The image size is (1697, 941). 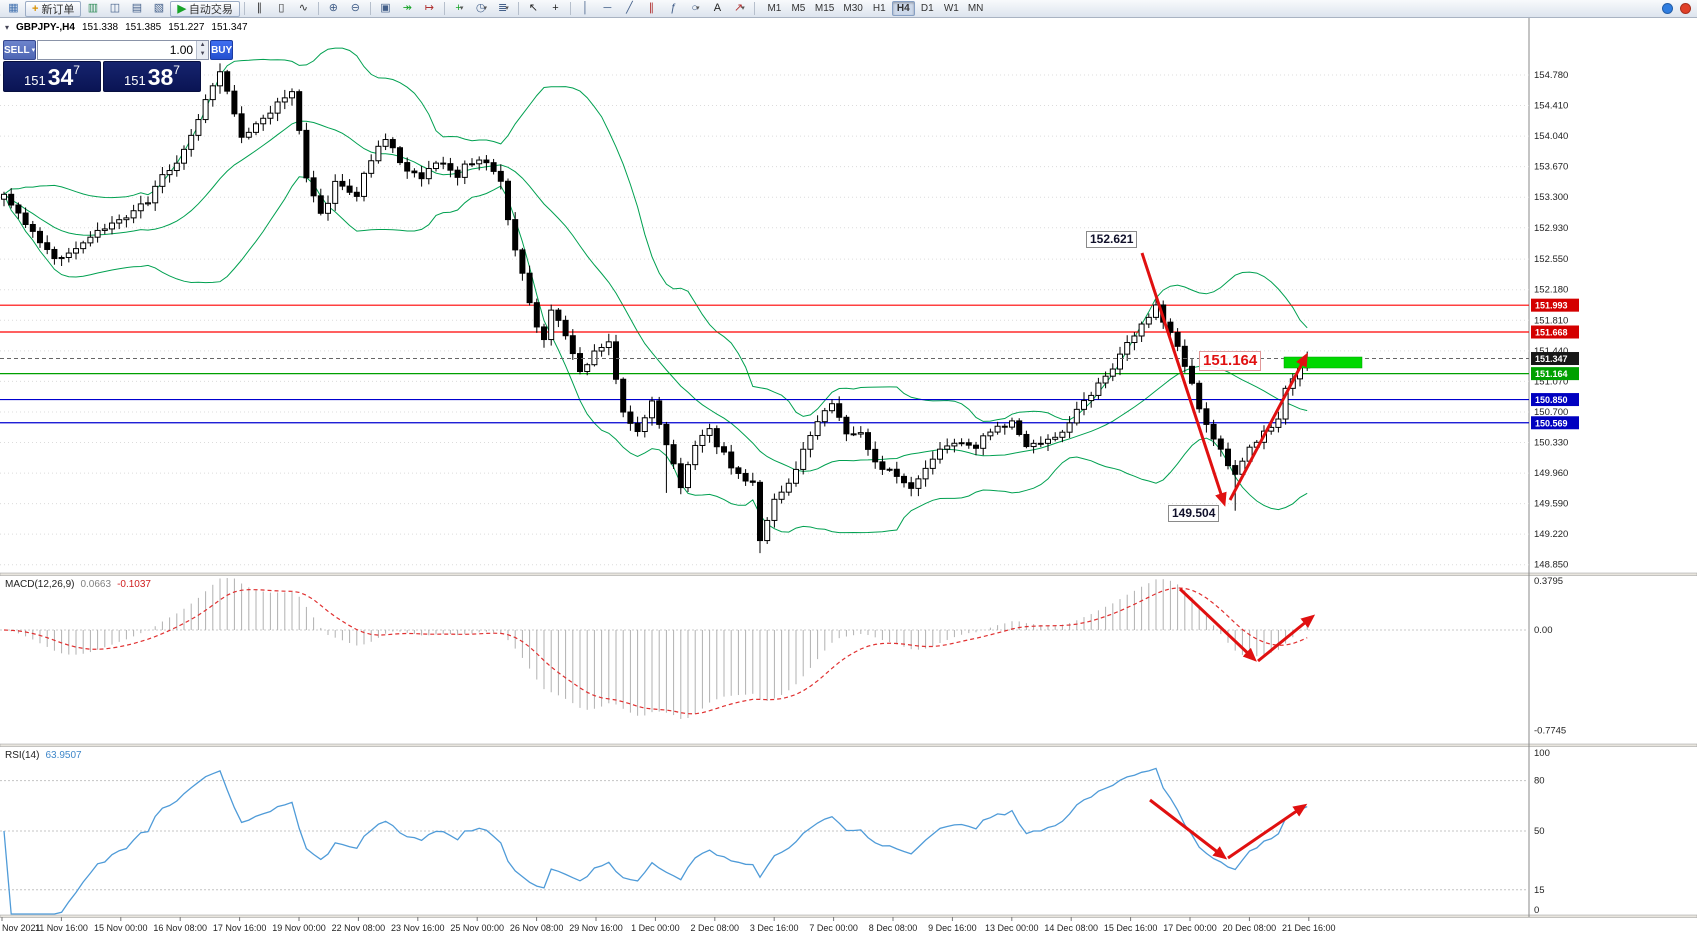 What do you see at coordinates (764, 364) in the screenshot?
I see `horizontal-lines` at bounding box center [764, 364].